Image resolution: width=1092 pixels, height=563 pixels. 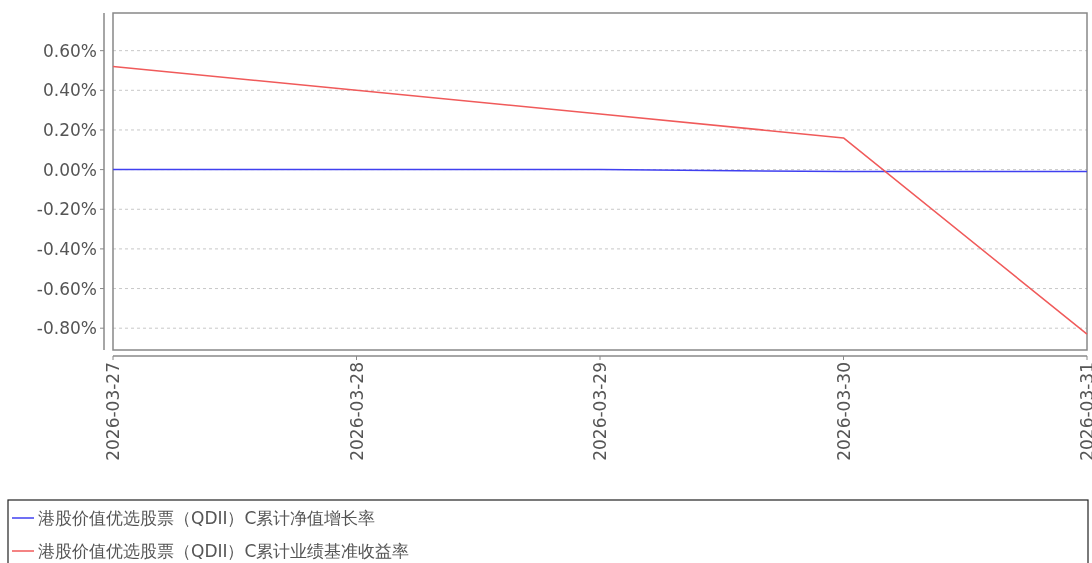 What do you see at coordinates (69, 129) in the screenshot?
I see `y-tick-label: 0.20%` at bounding box center [69, 129].